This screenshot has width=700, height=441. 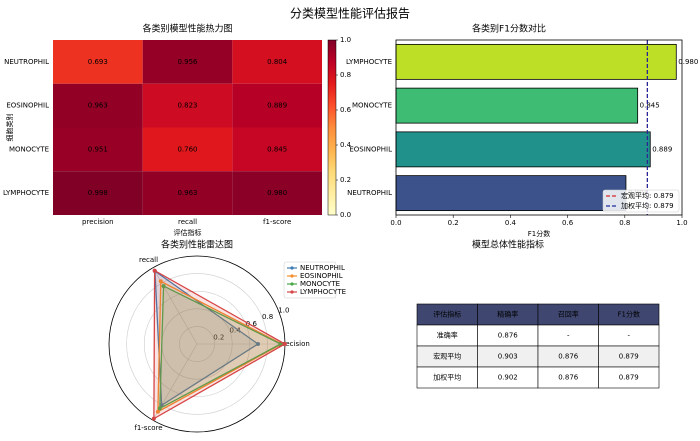 I want to click on cell-label: 0.998, so click(x=98, y=193).